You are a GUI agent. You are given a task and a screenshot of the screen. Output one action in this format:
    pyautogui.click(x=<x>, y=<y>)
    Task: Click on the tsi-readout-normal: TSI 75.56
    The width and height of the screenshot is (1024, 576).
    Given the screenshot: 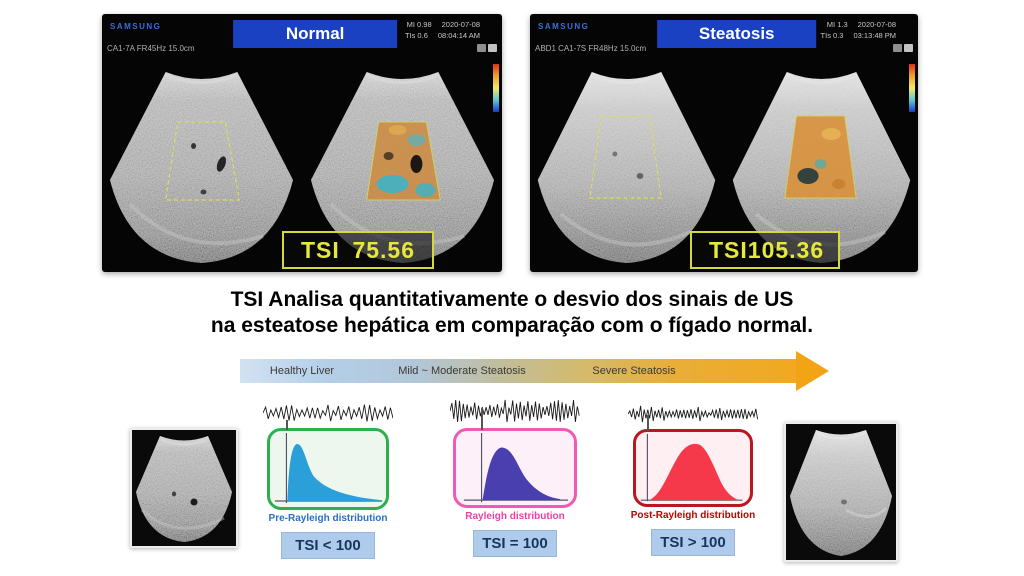 What is the action you would take?
    pyautogui.click(x=358, y=250)
    